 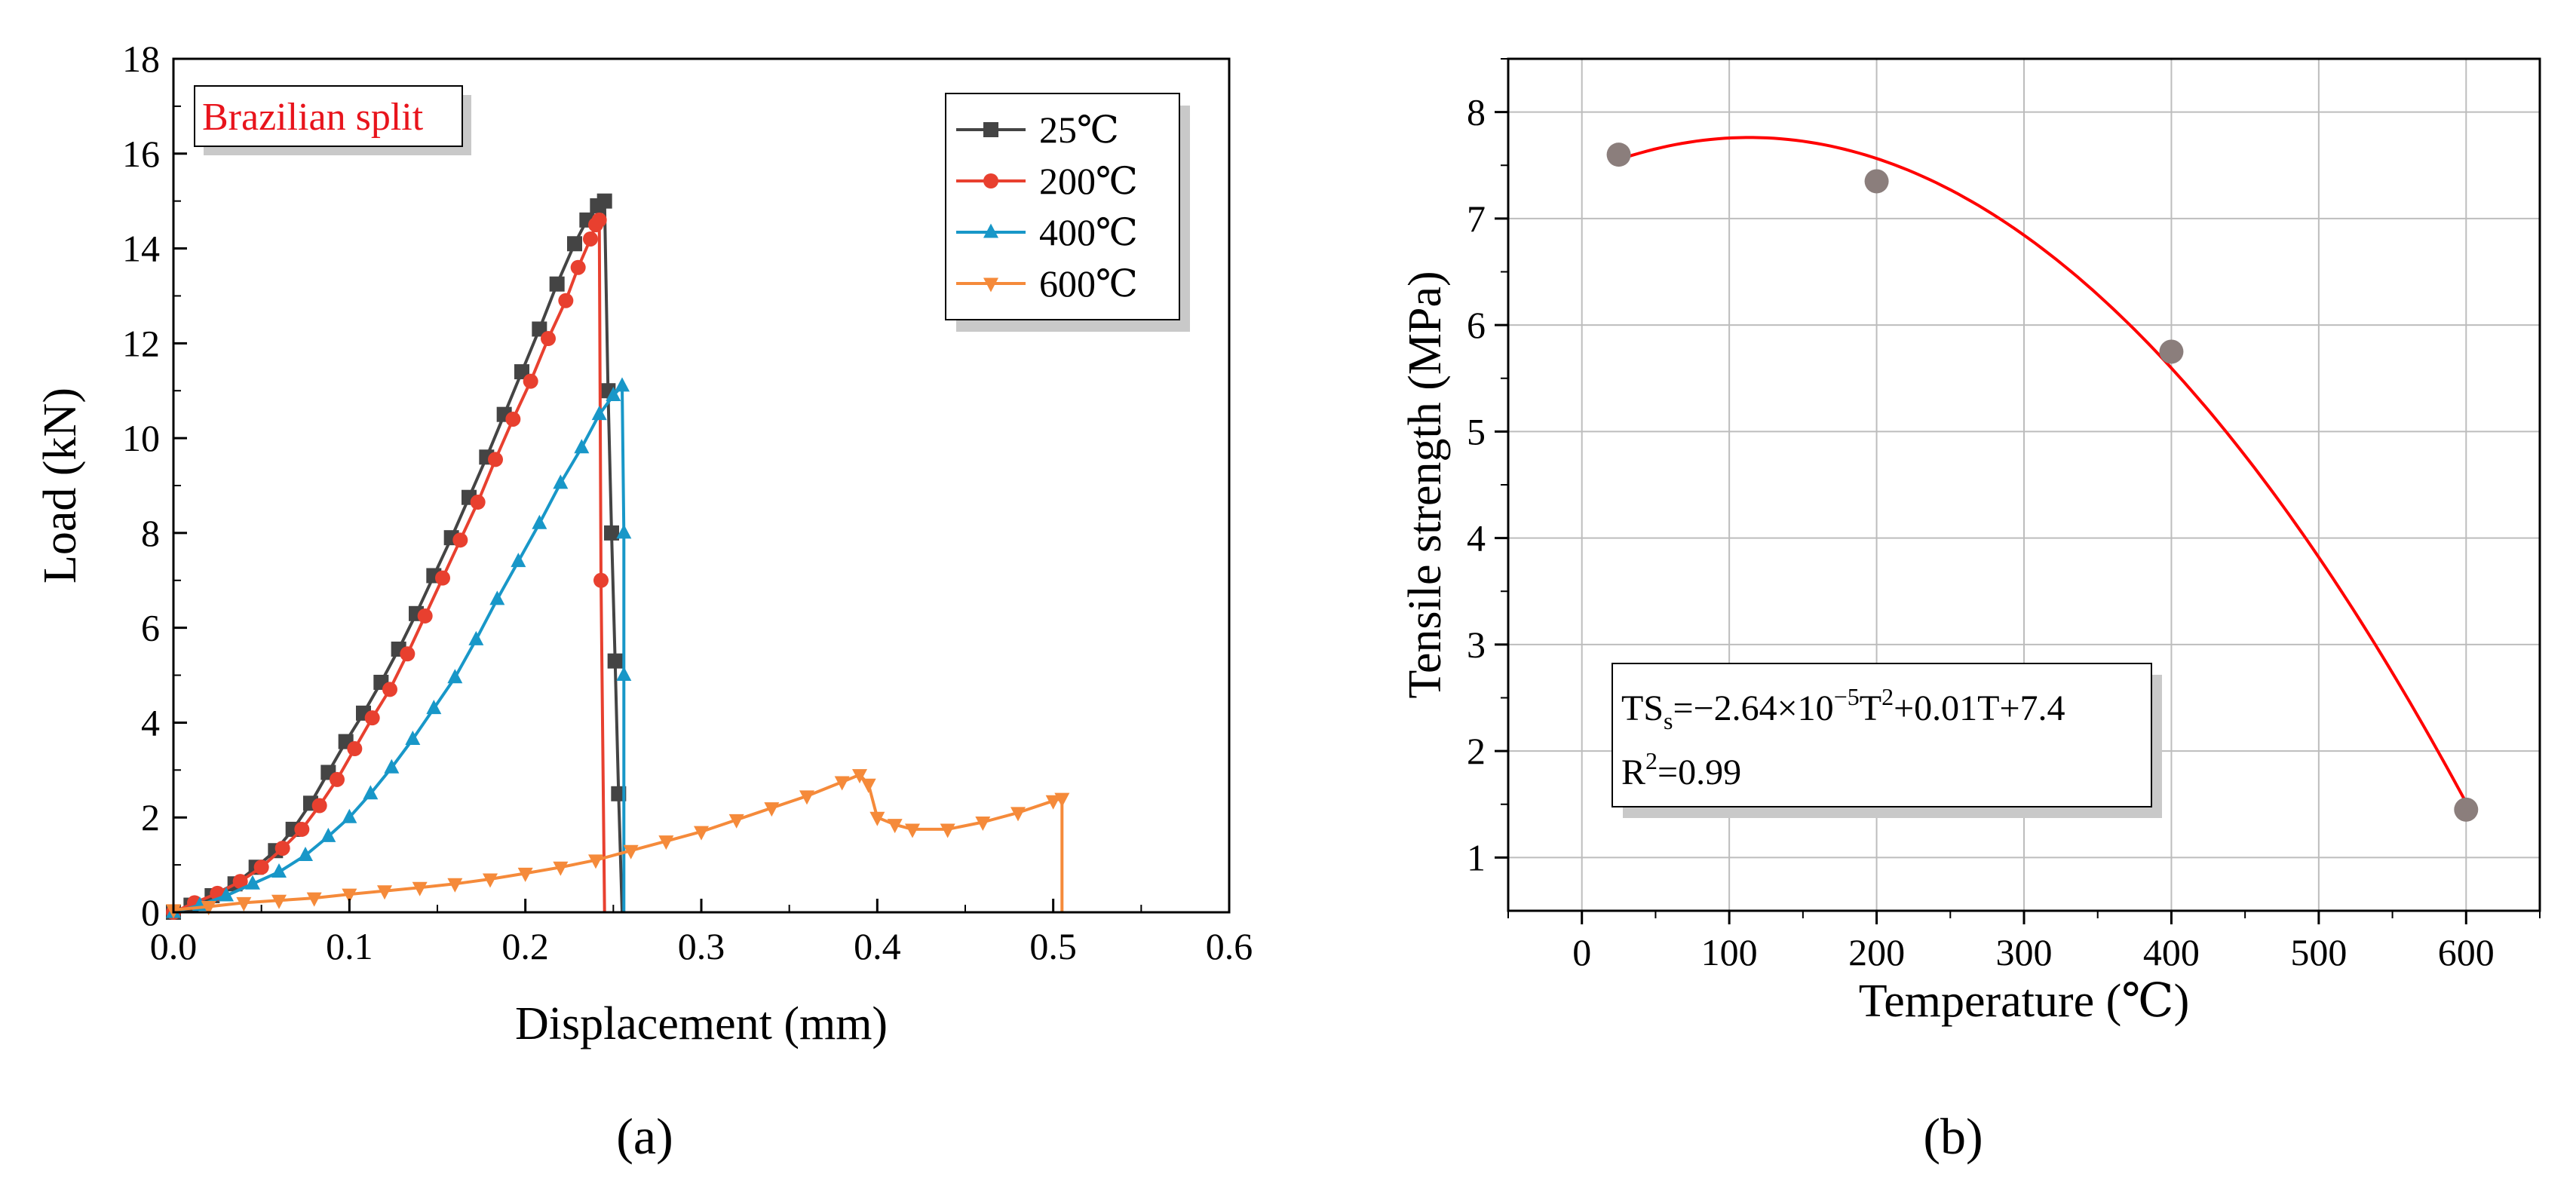 I want to click on chart-b-x-tick-label: 600, so click(x=2466, y=952).